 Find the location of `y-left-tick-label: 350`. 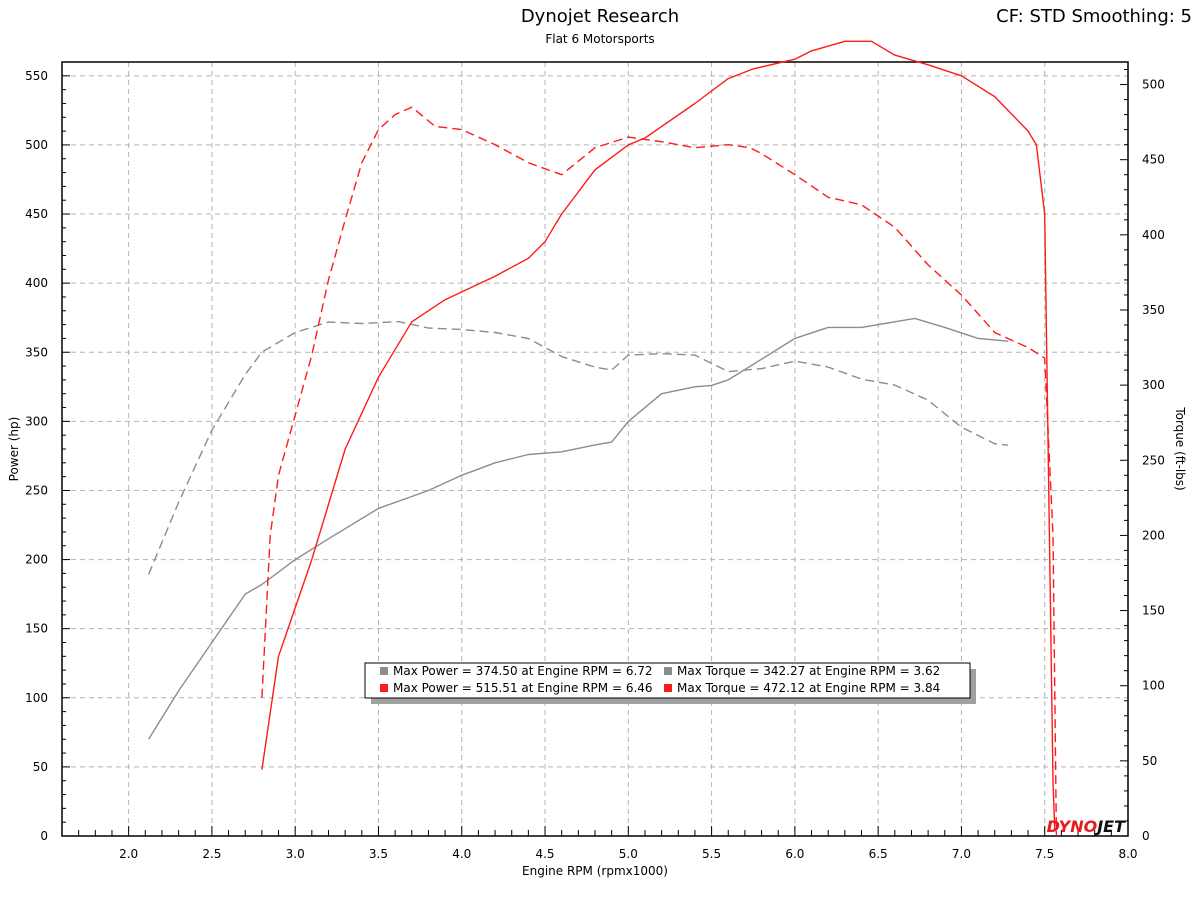

y-left-tick-label: 350 is located at coordinates (36, 352).